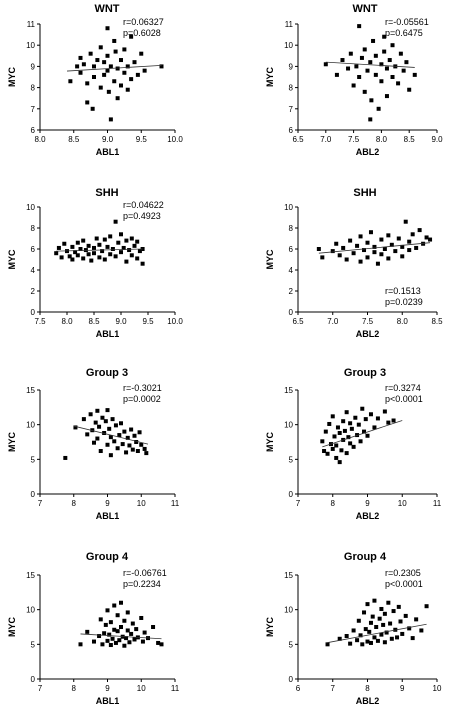 The height and width of the screenshot is (713, 474). What do you see at coordinates (291, 312) in the screenshot?
I see `y-tick-label: 0` at bounding box center [291, 312].